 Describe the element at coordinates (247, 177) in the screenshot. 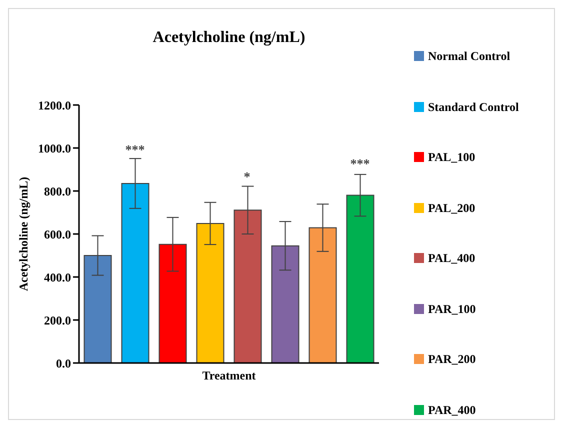

I see `annotation: *` at that location.